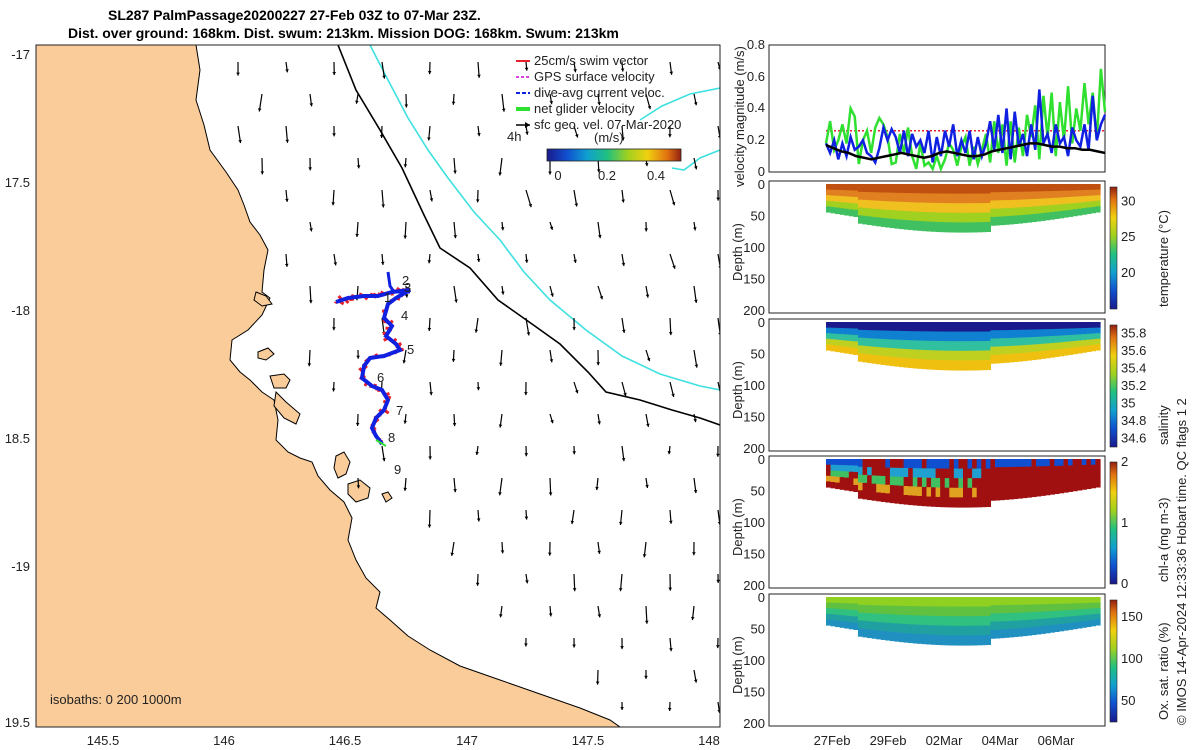 This screenshot has width=1200, height=750. Describe the element at coordinates (761, 459) in the screenshot. I see `section-ytick: 0` at that location.